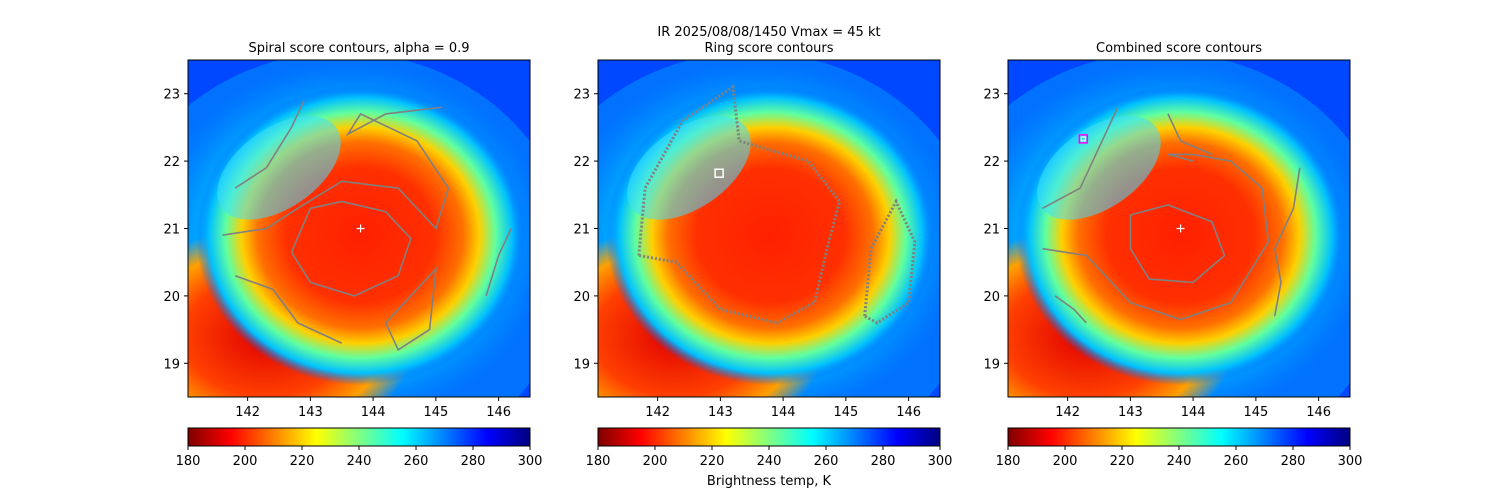 Image resolution: width=1500 pixels, height=500 pixels. I want to click on ring-center-marker, so click(719, 173).